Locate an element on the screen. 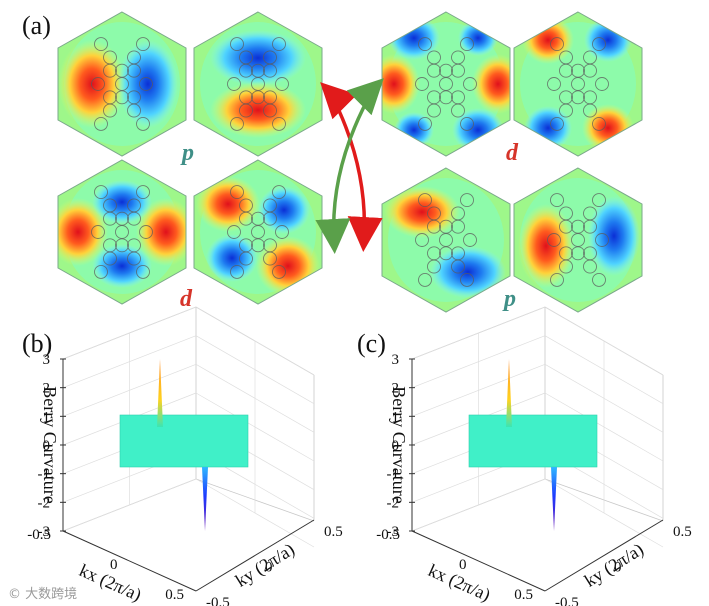 This screenshot has height=606, width=709. z-tick-label: -2 is located at coordinates (393, 503).